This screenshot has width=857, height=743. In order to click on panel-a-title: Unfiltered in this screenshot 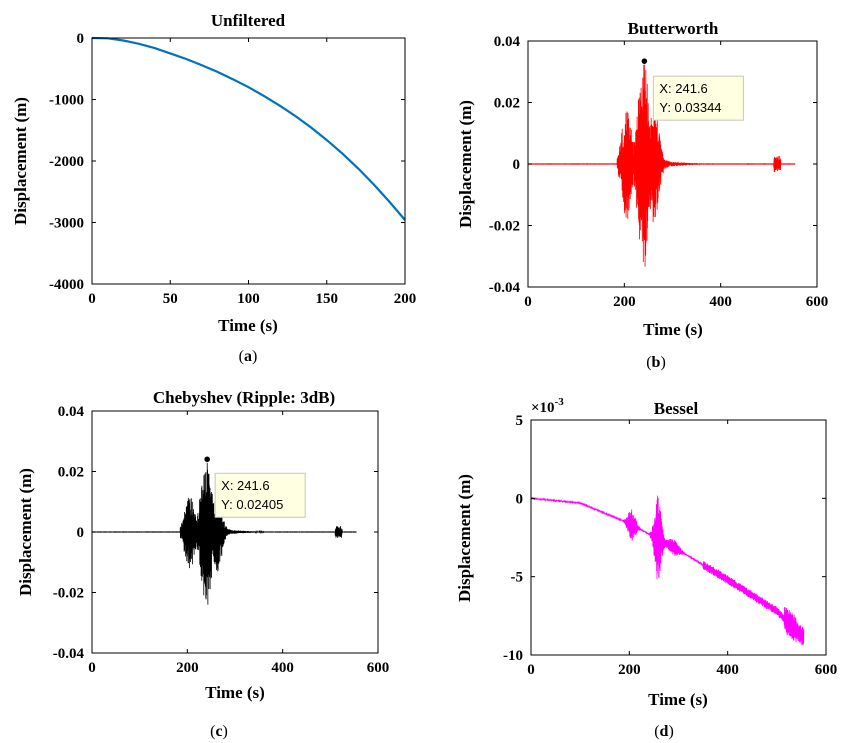, I will do `click(248, 20)`.